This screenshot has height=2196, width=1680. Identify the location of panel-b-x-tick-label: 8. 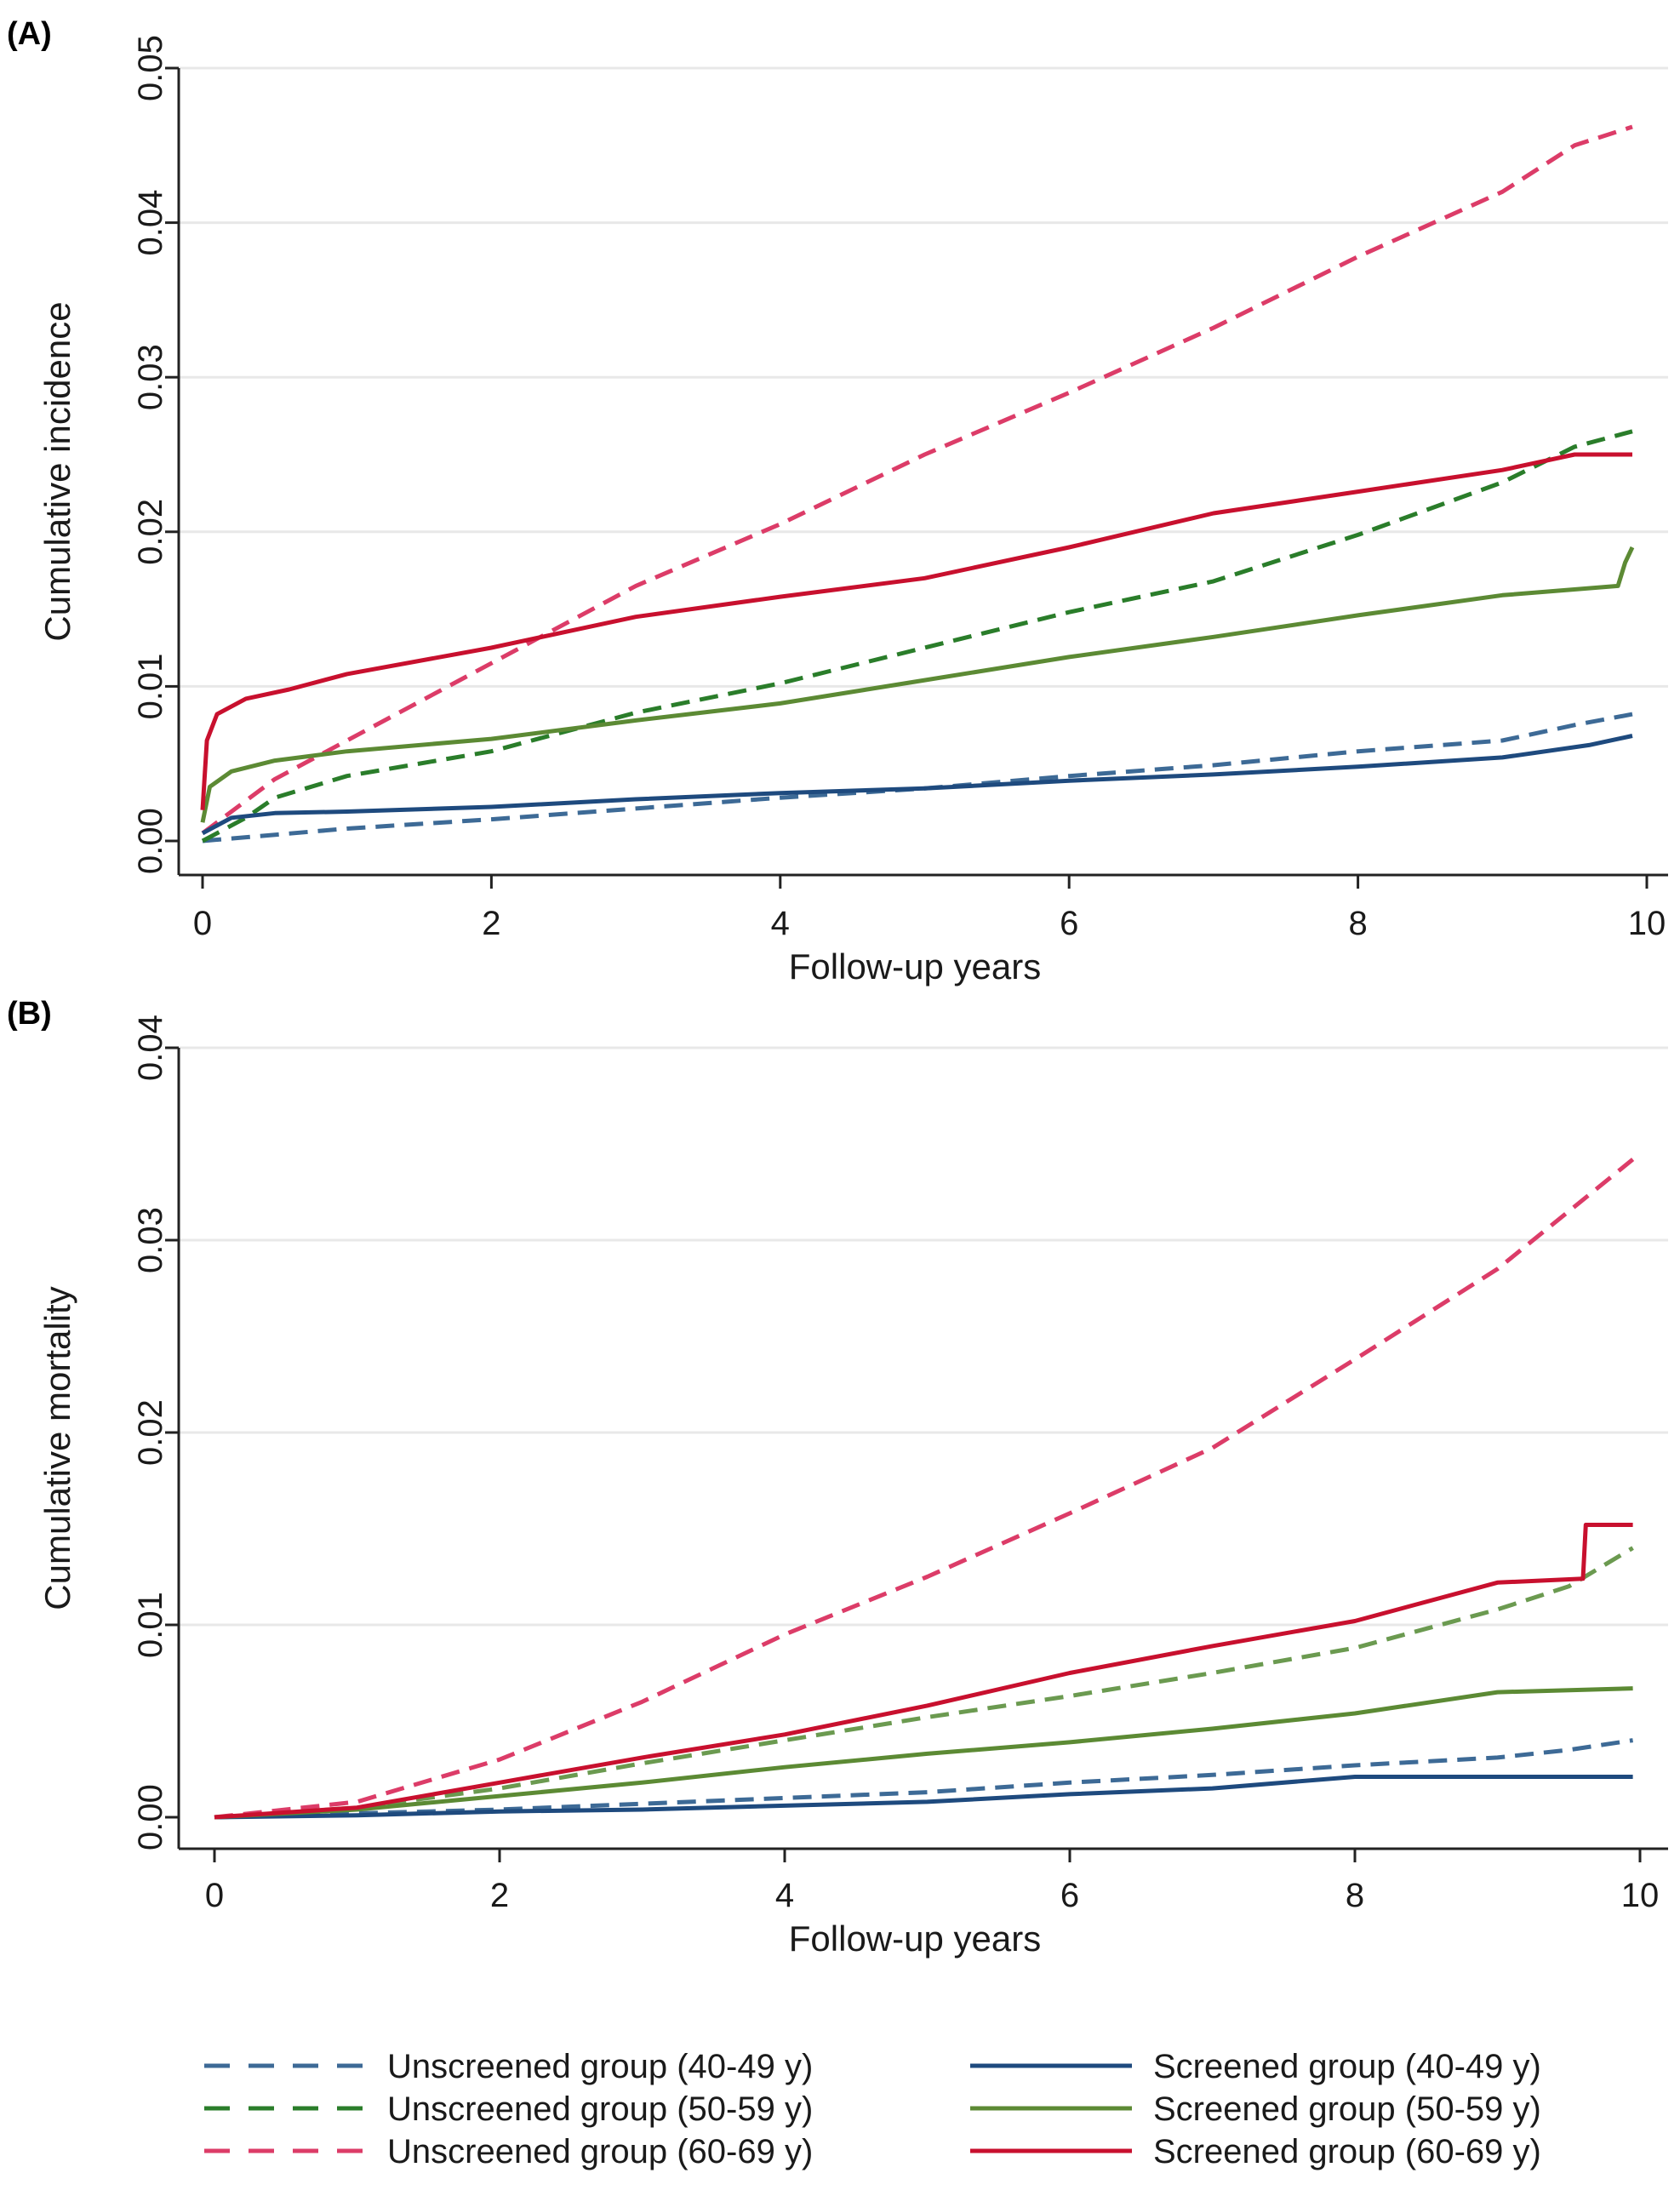
(1355, 1895).